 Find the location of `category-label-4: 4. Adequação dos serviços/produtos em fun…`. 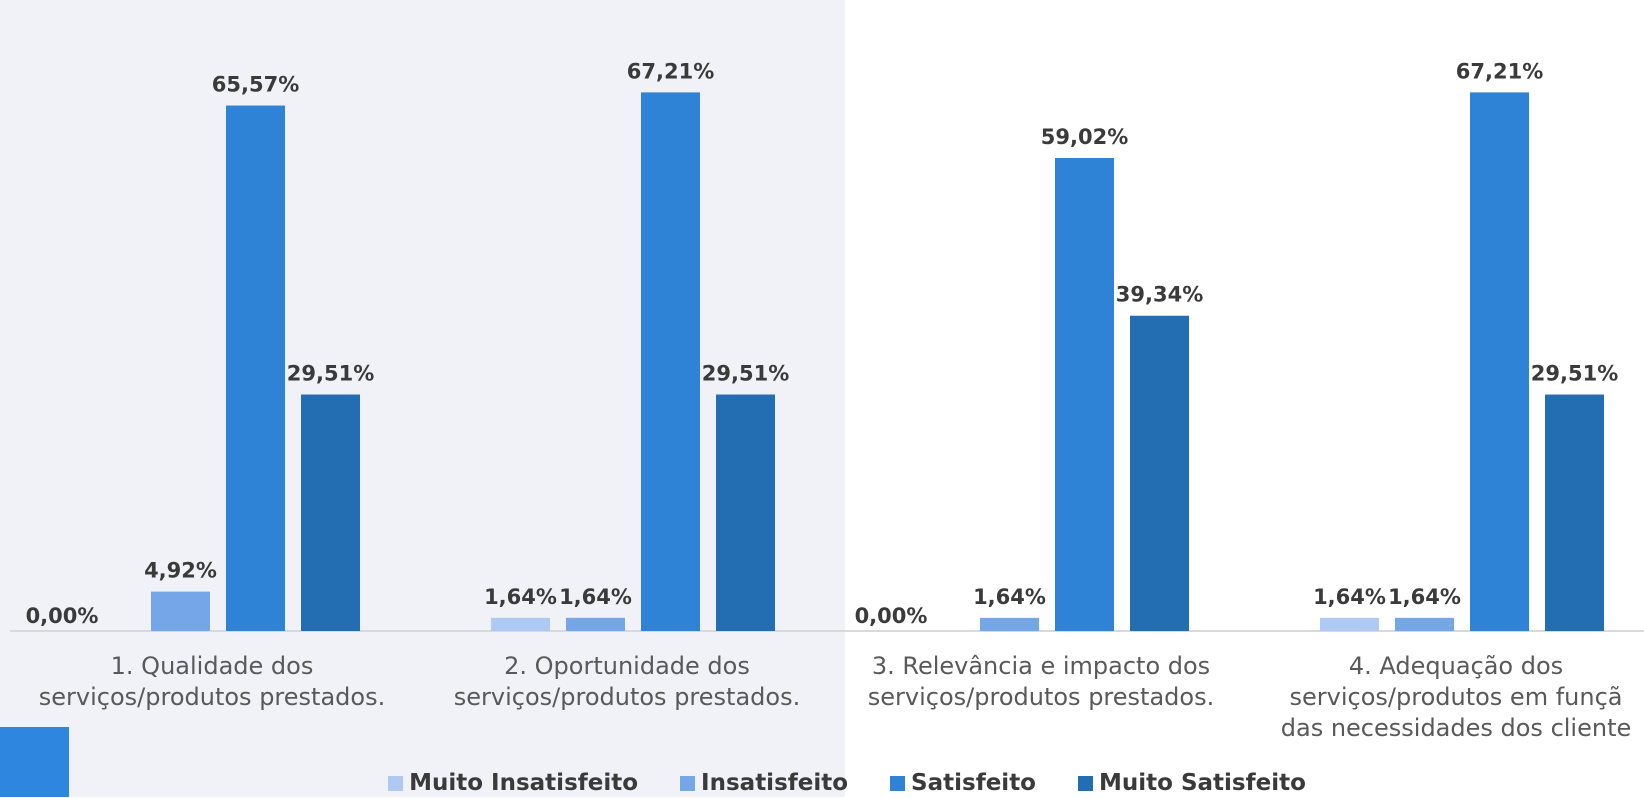

category-label-4: 4. Adequação dos serviços/produtos em fun… is located at coordinates (1456, 697).